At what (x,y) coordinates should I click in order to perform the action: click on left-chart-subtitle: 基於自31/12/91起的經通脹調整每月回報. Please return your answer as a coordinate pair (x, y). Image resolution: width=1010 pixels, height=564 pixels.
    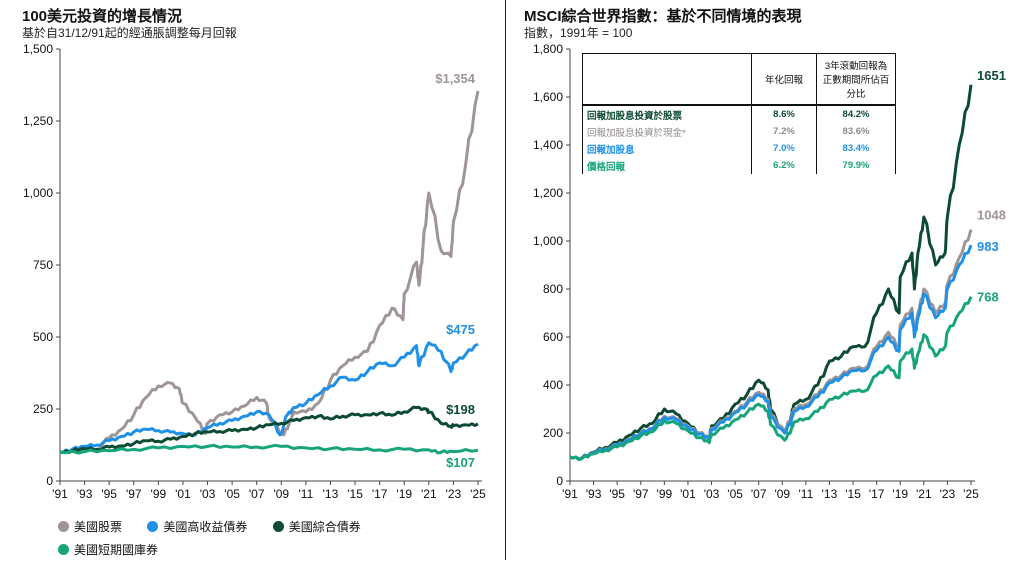
    Looking at the image, I should click on (129, 33).